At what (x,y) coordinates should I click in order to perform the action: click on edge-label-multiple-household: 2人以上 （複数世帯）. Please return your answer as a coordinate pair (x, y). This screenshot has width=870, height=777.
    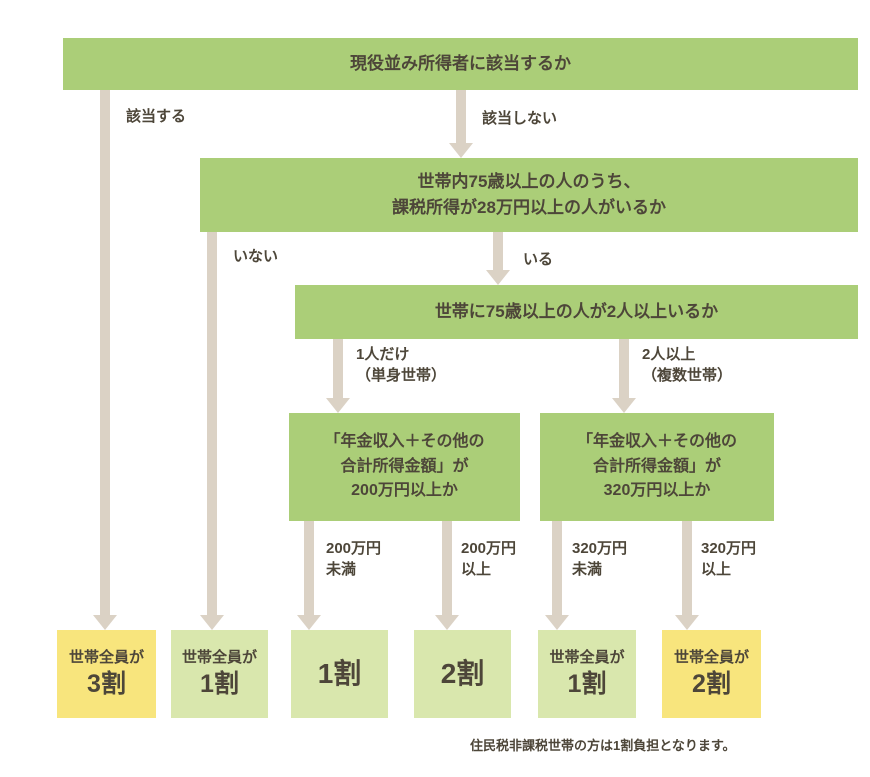
    Looking at the image, I should click on (687, 365).